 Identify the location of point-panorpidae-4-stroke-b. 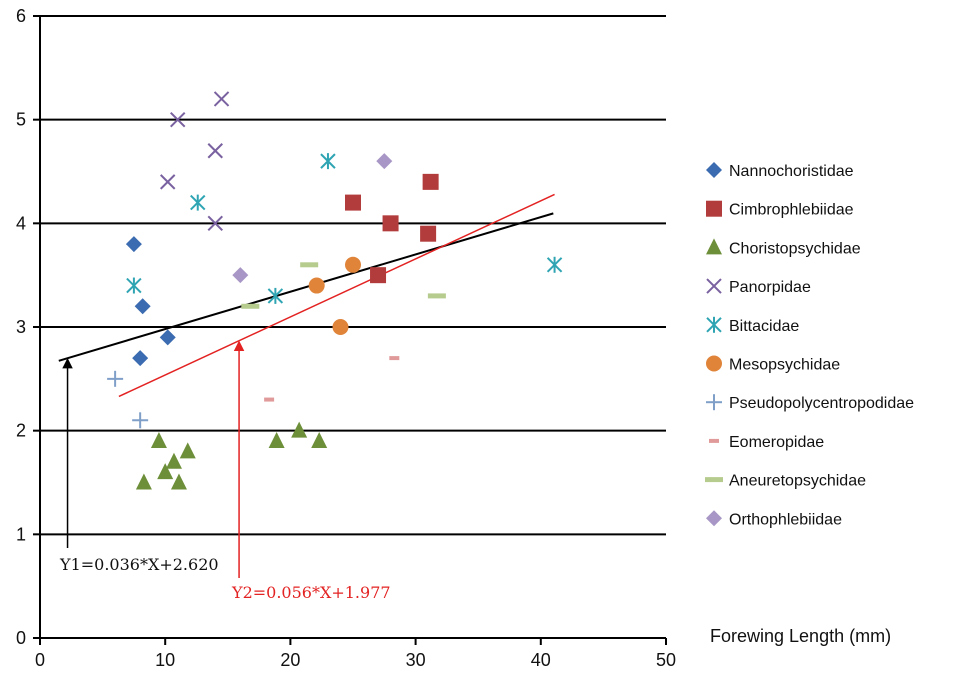
(167, 182).